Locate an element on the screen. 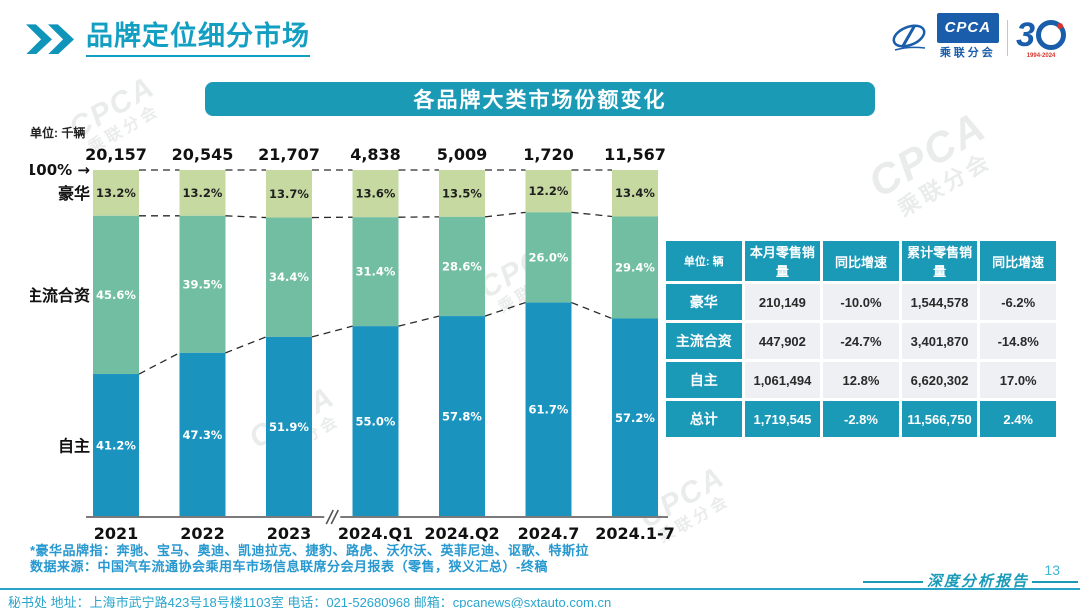  anniversary-logo: 3 1994-2024 is located at coordinates (1041, 38).